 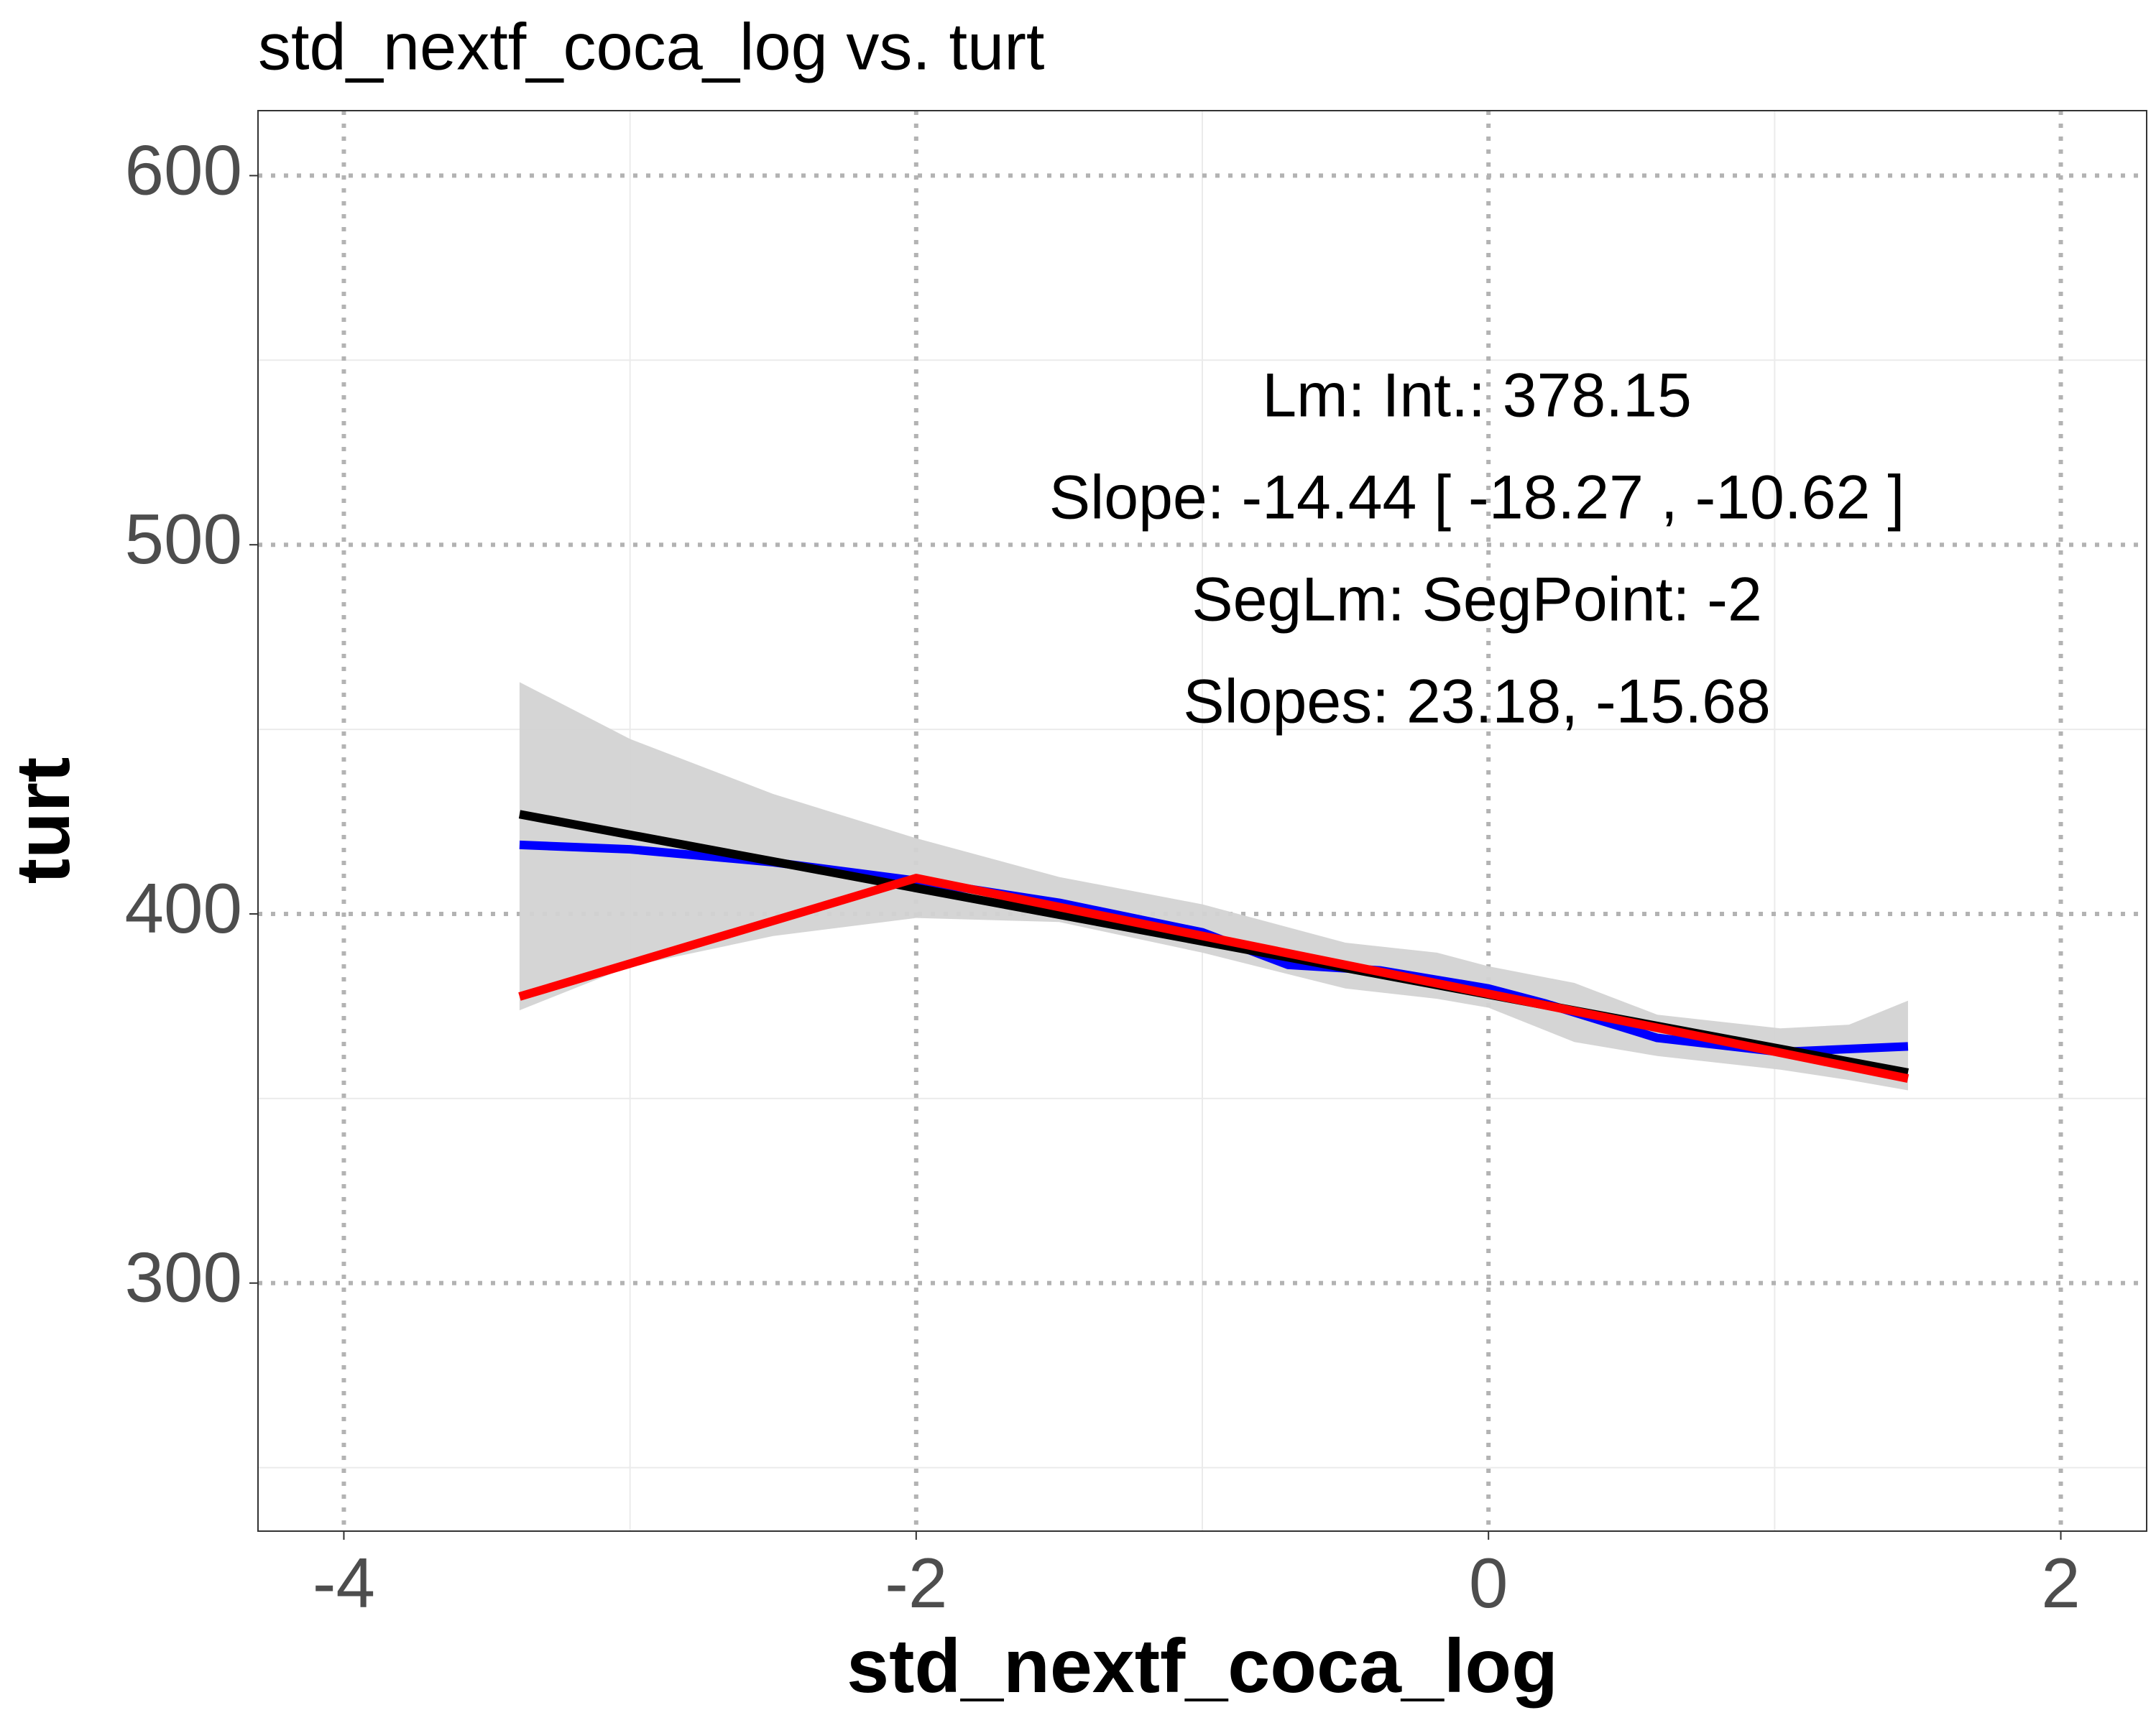 What do you see at coordinates (1477, 599) in the screenshot?
I see `annotation: SegLm: SegPoint: -2` at bounding box center [1477, 599].